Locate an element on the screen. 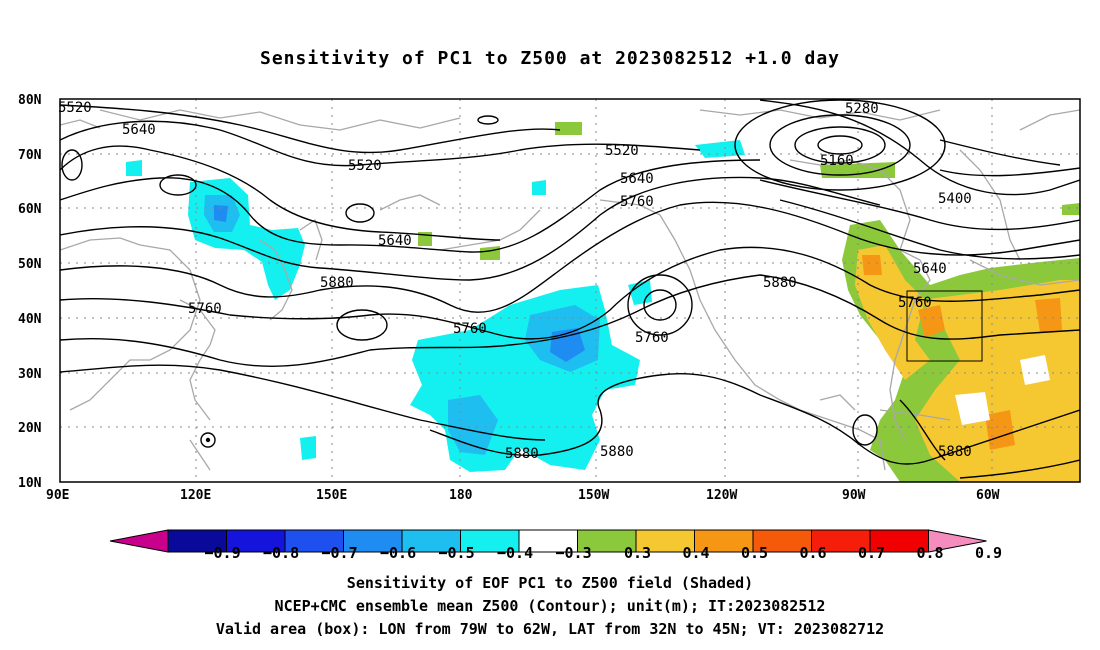  lon-label: 150W is located at coordinates (593, 495).